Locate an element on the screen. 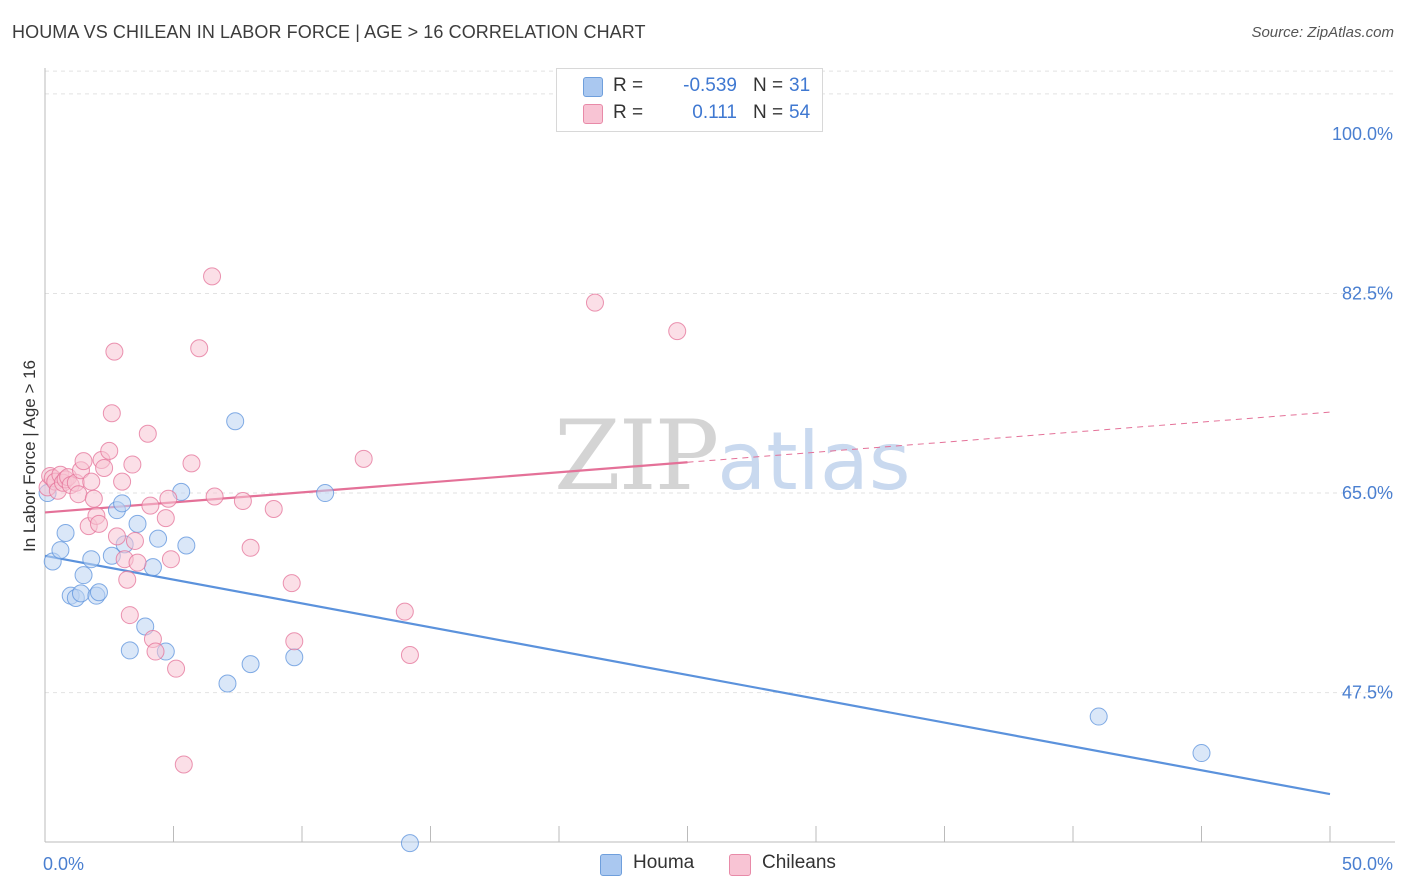 The image size is (1406, 892). legend-n-value: 31 is located at coordinates (800, 85).